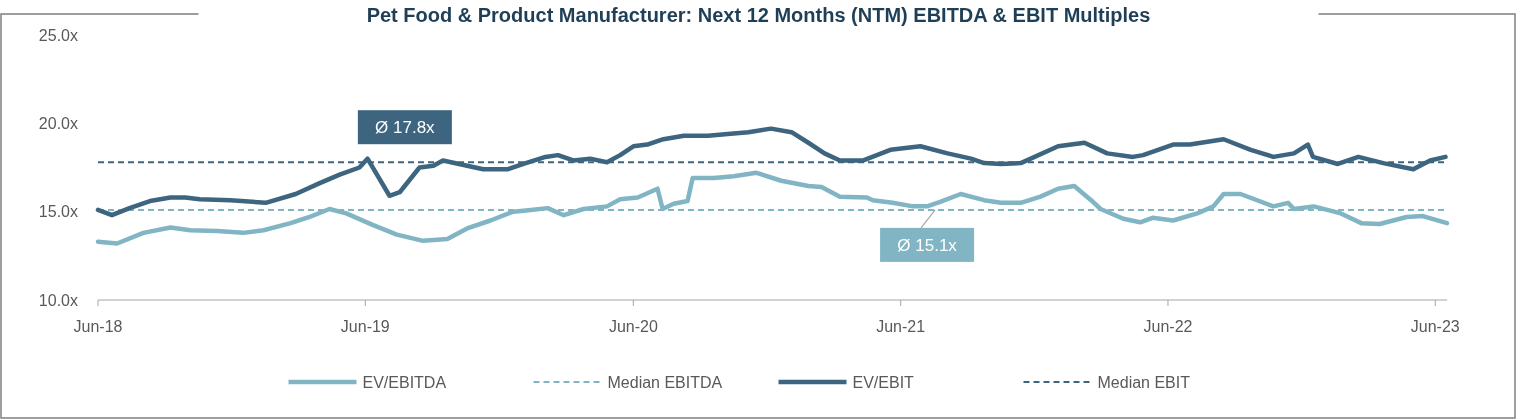 This screenshot has width=1517, height=420. I want to click on legend-label: Median EBIT, so click(1144, 382).